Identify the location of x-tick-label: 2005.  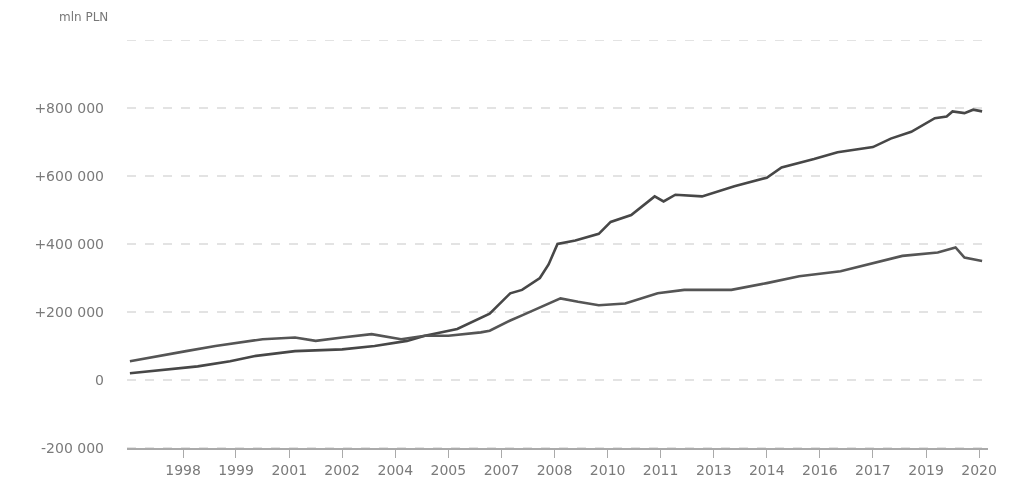
(448, 469).